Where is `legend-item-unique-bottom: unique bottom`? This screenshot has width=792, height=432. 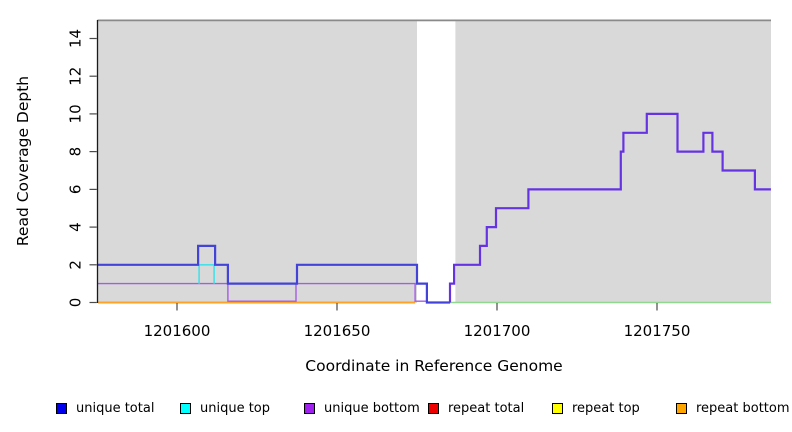
legend-item-unique-bottom: unique bottom is located at coordinates (362, 408).